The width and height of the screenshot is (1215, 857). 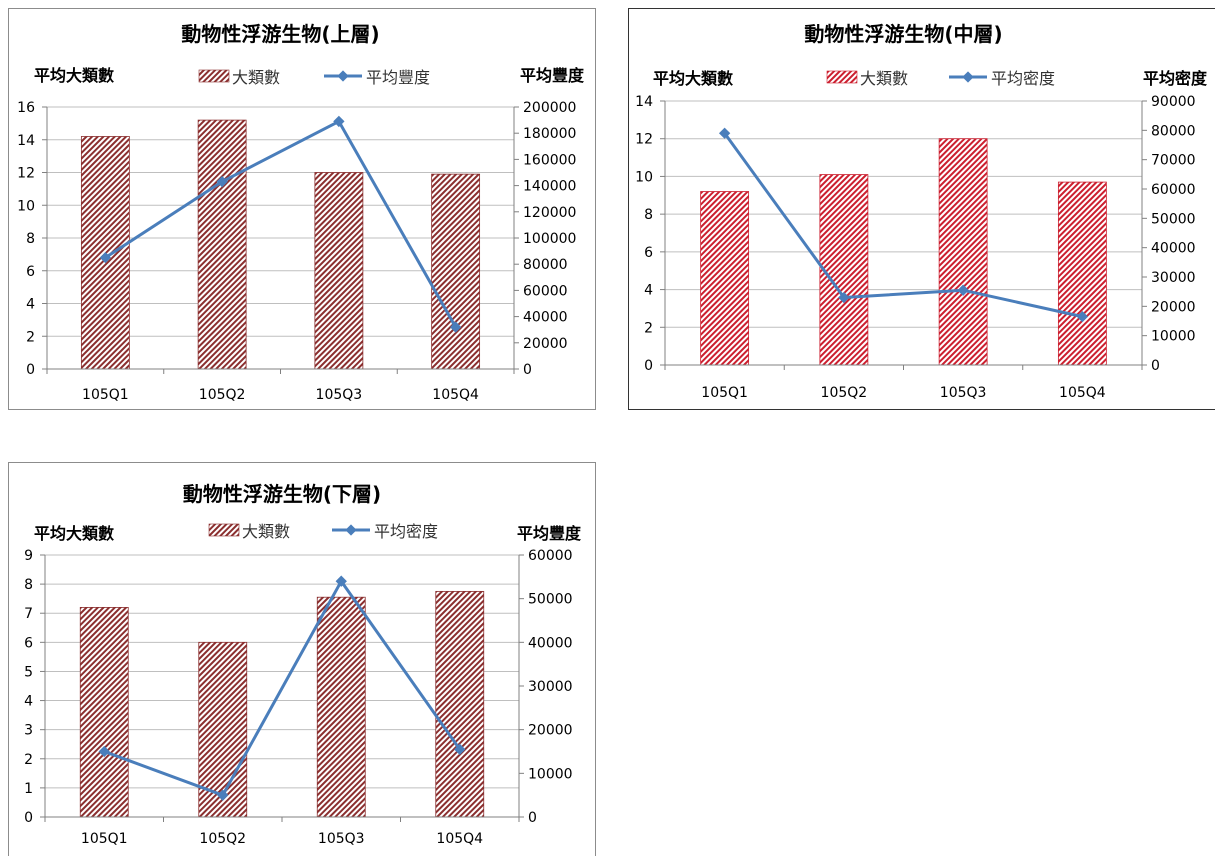 What do you see at coordinates (398, 77) in the screenshot?
I see `legend-line-label: 平均豐度` at bounding box center [398, 77].